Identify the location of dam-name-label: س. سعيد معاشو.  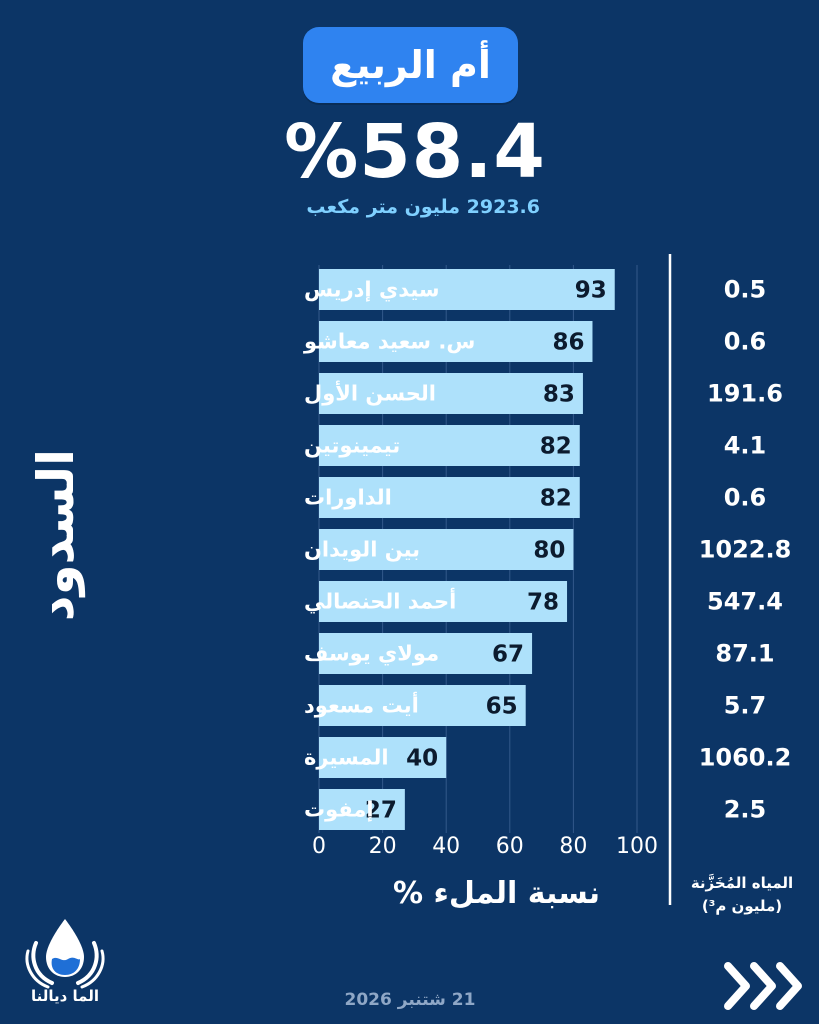
(389, 342).